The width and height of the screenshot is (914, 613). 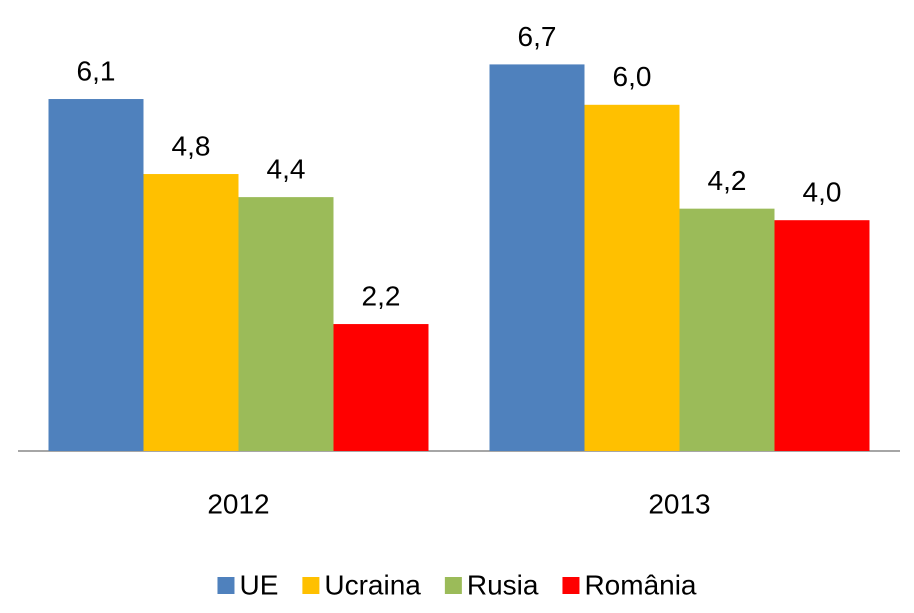 I want to click on data-label: 6,7, so click(x=537, y=36).